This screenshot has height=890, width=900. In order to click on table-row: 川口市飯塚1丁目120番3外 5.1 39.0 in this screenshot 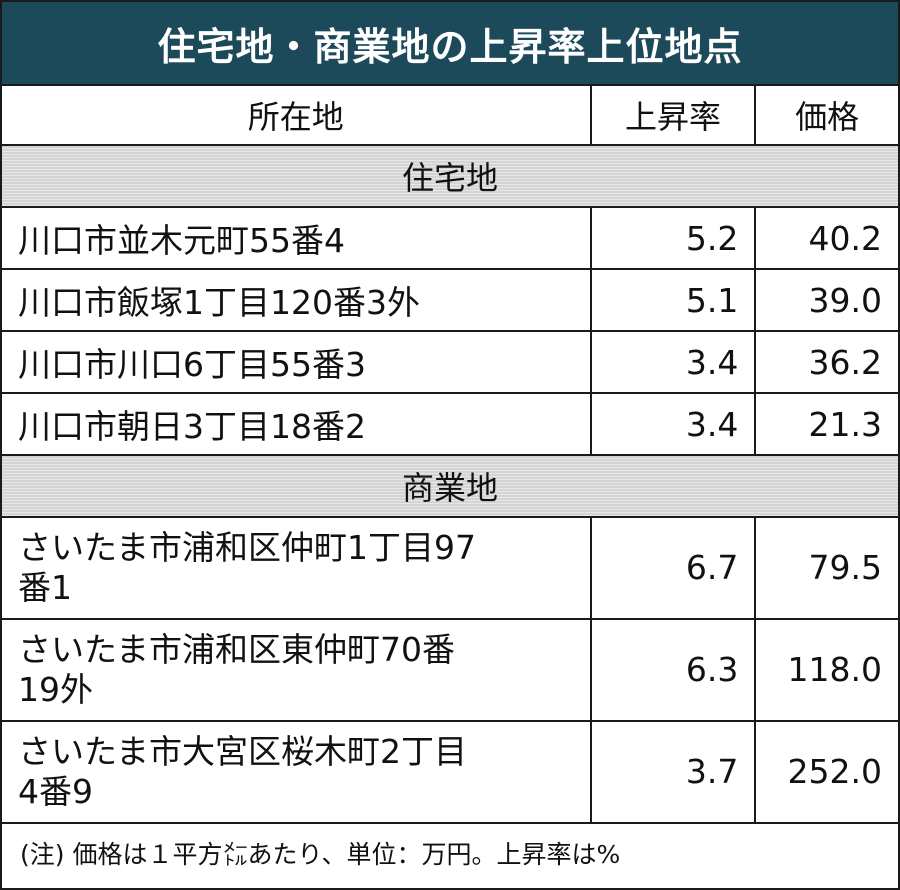, I will do `click(450, 300)`.